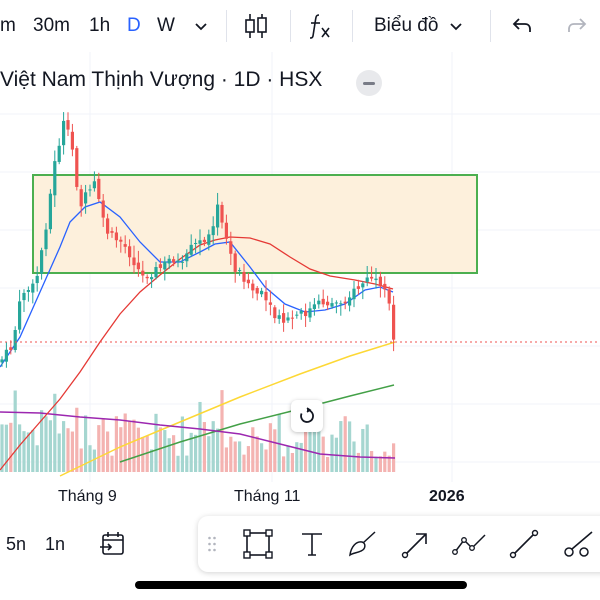  I want to click on drag-handle, so click(212, 544).